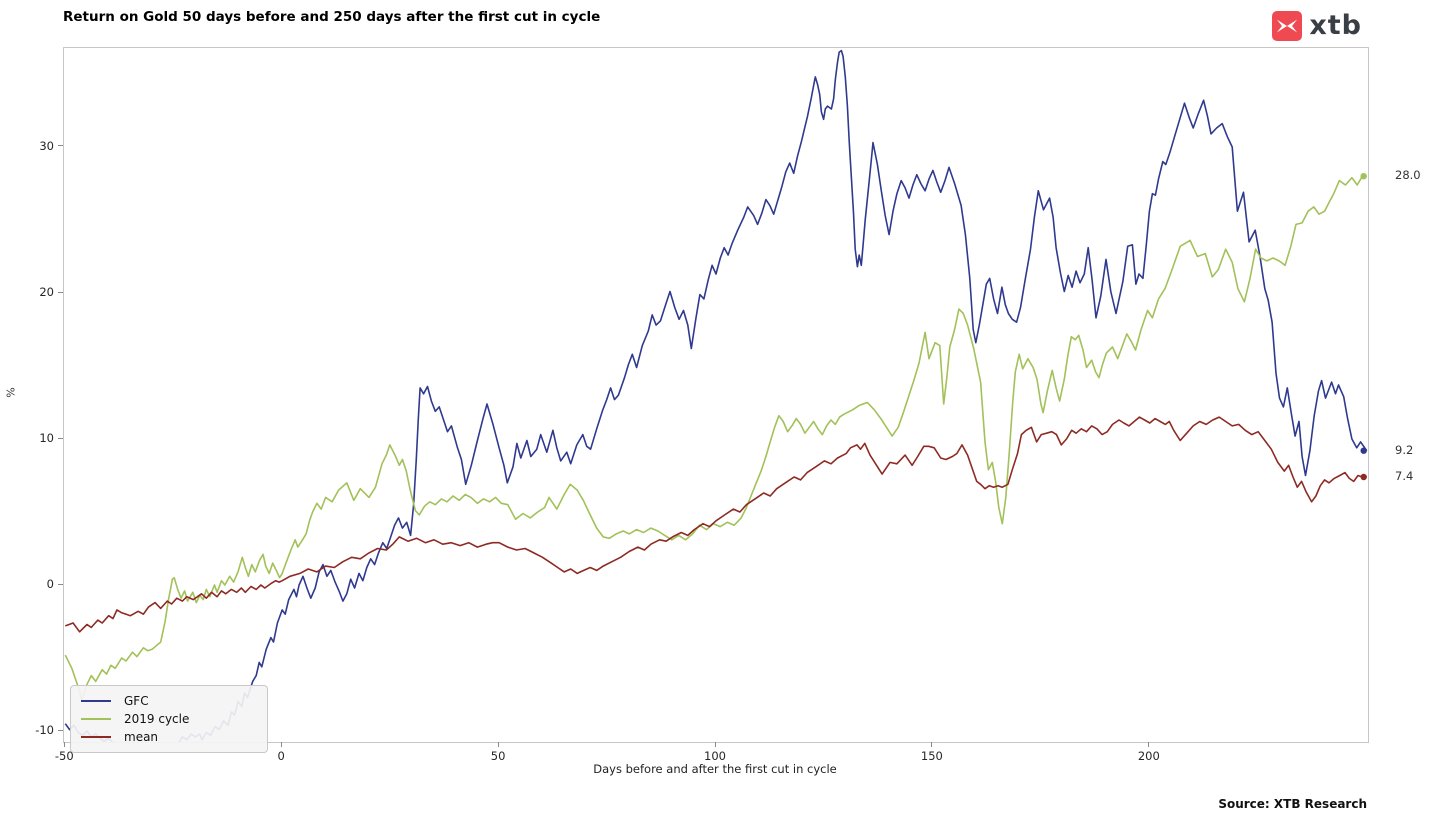 The width and height of the screenshot is (1431, 823). What do you see at coordinates (1335, 25) in the screenshot?
I see `xtb-logo-text: xtb` at bounding box center [1335, 25].